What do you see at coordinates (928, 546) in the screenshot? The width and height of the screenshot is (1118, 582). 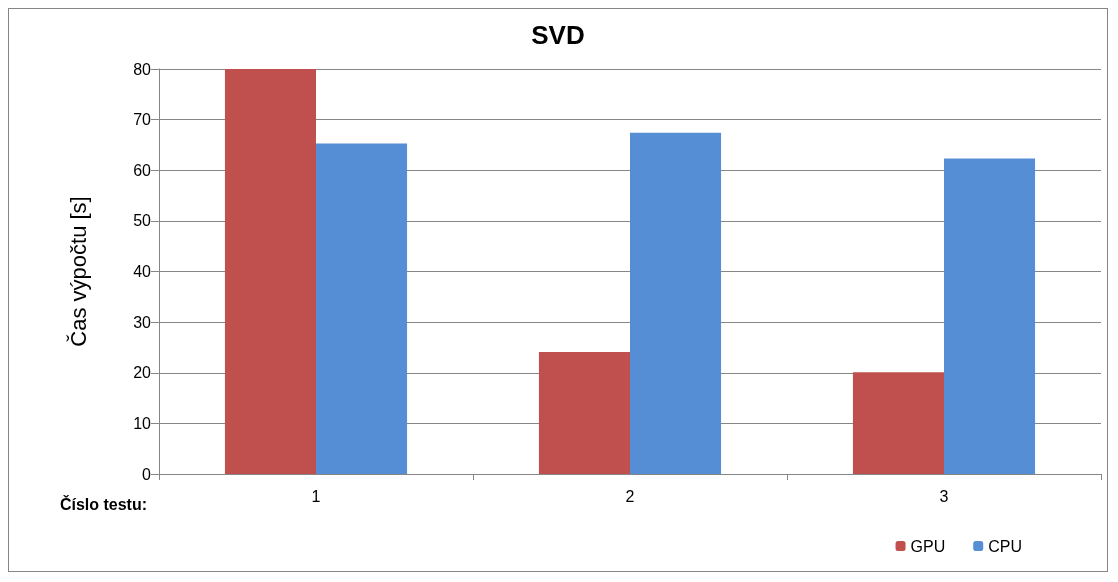 I see `legend-label: GPU` at bounding box center [928, 546].